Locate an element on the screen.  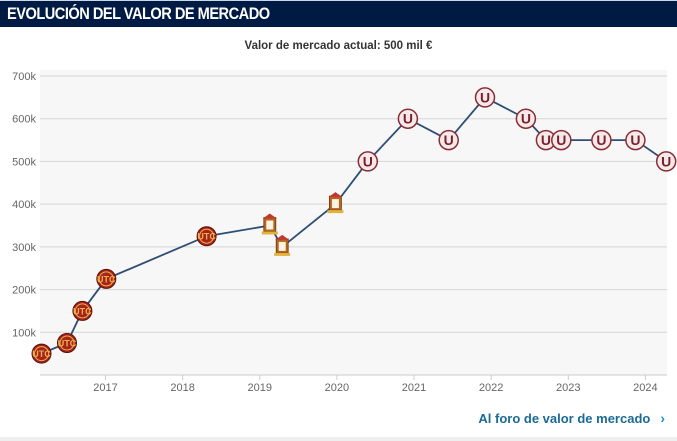
section-header: Evolución del valor de mercado is located at coordinates (338, 13).